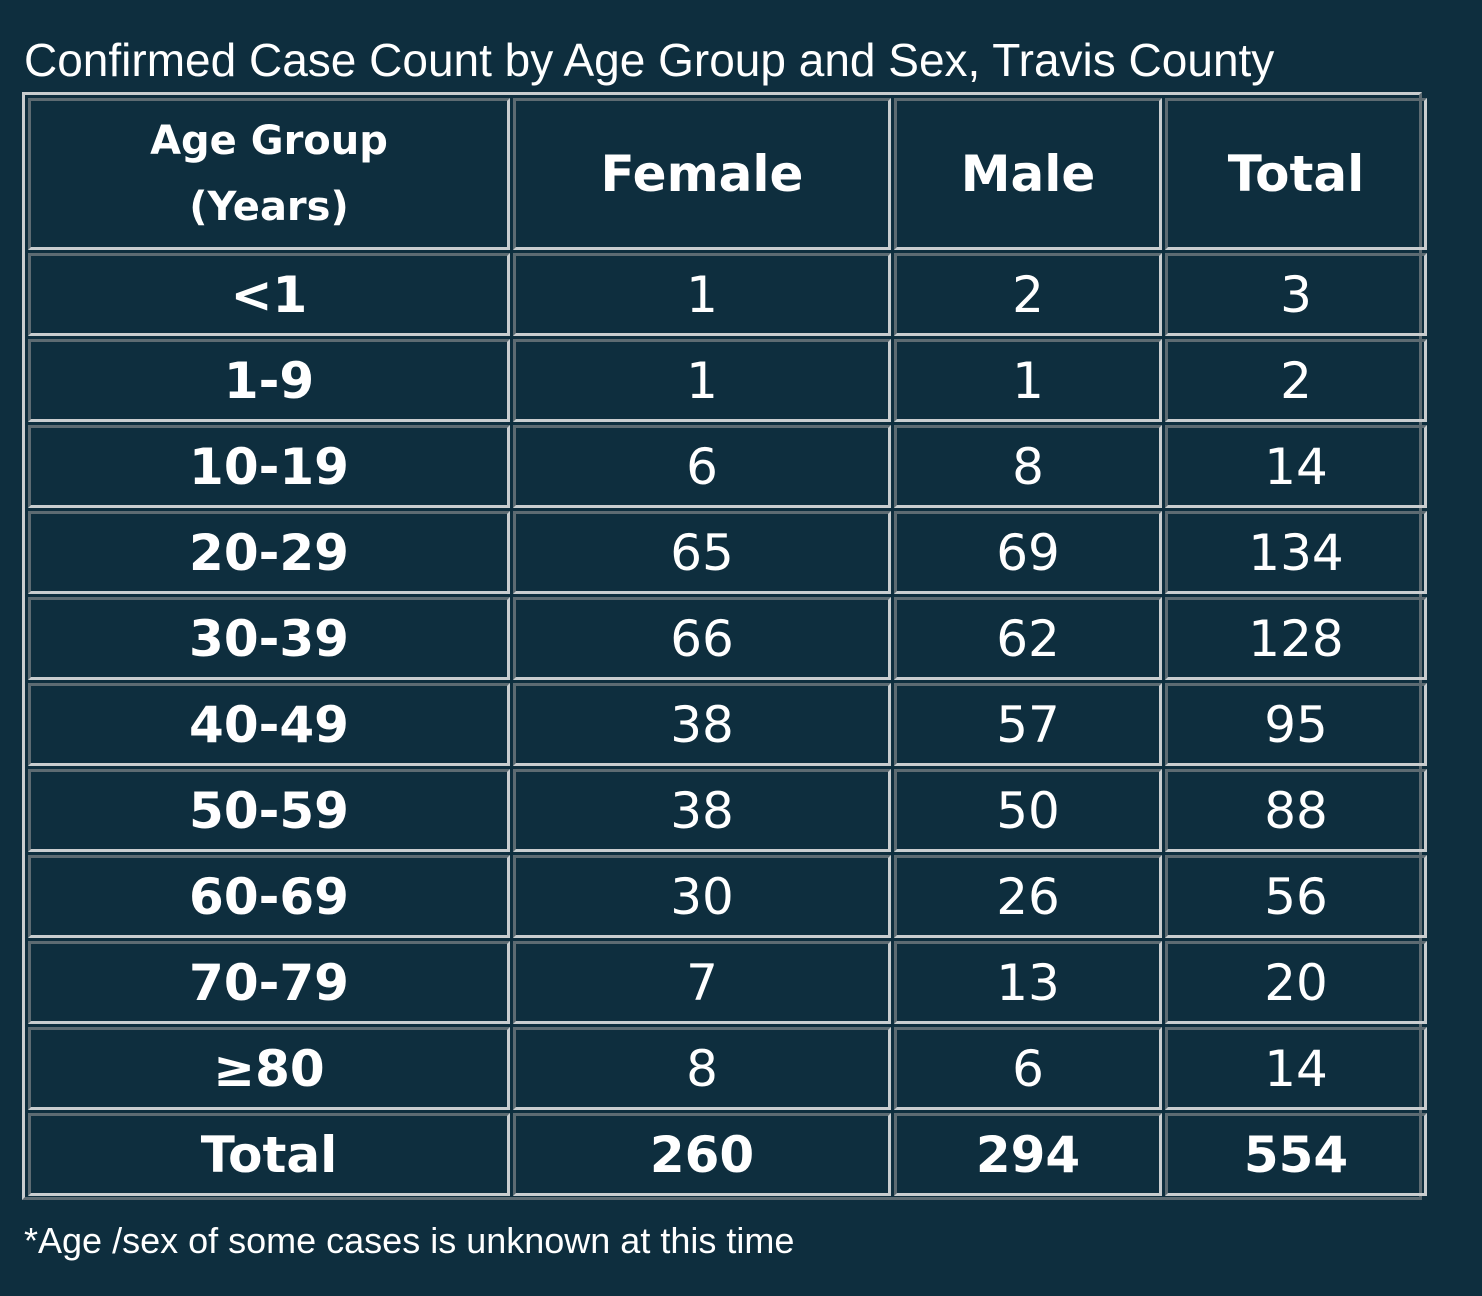 This screenshot has width=1482, height=1296. Describe the element at coordinates (269, 466) in the screenshot. I see `age-group-cell: 10-19` at that location.